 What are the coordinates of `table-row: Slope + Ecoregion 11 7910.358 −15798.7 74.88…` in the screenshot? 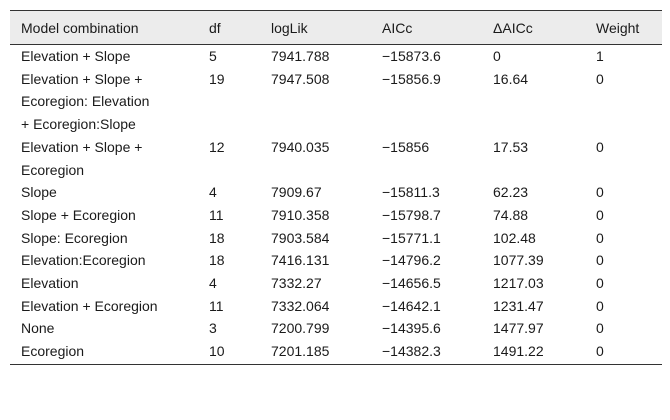 It's located at (336, 215).